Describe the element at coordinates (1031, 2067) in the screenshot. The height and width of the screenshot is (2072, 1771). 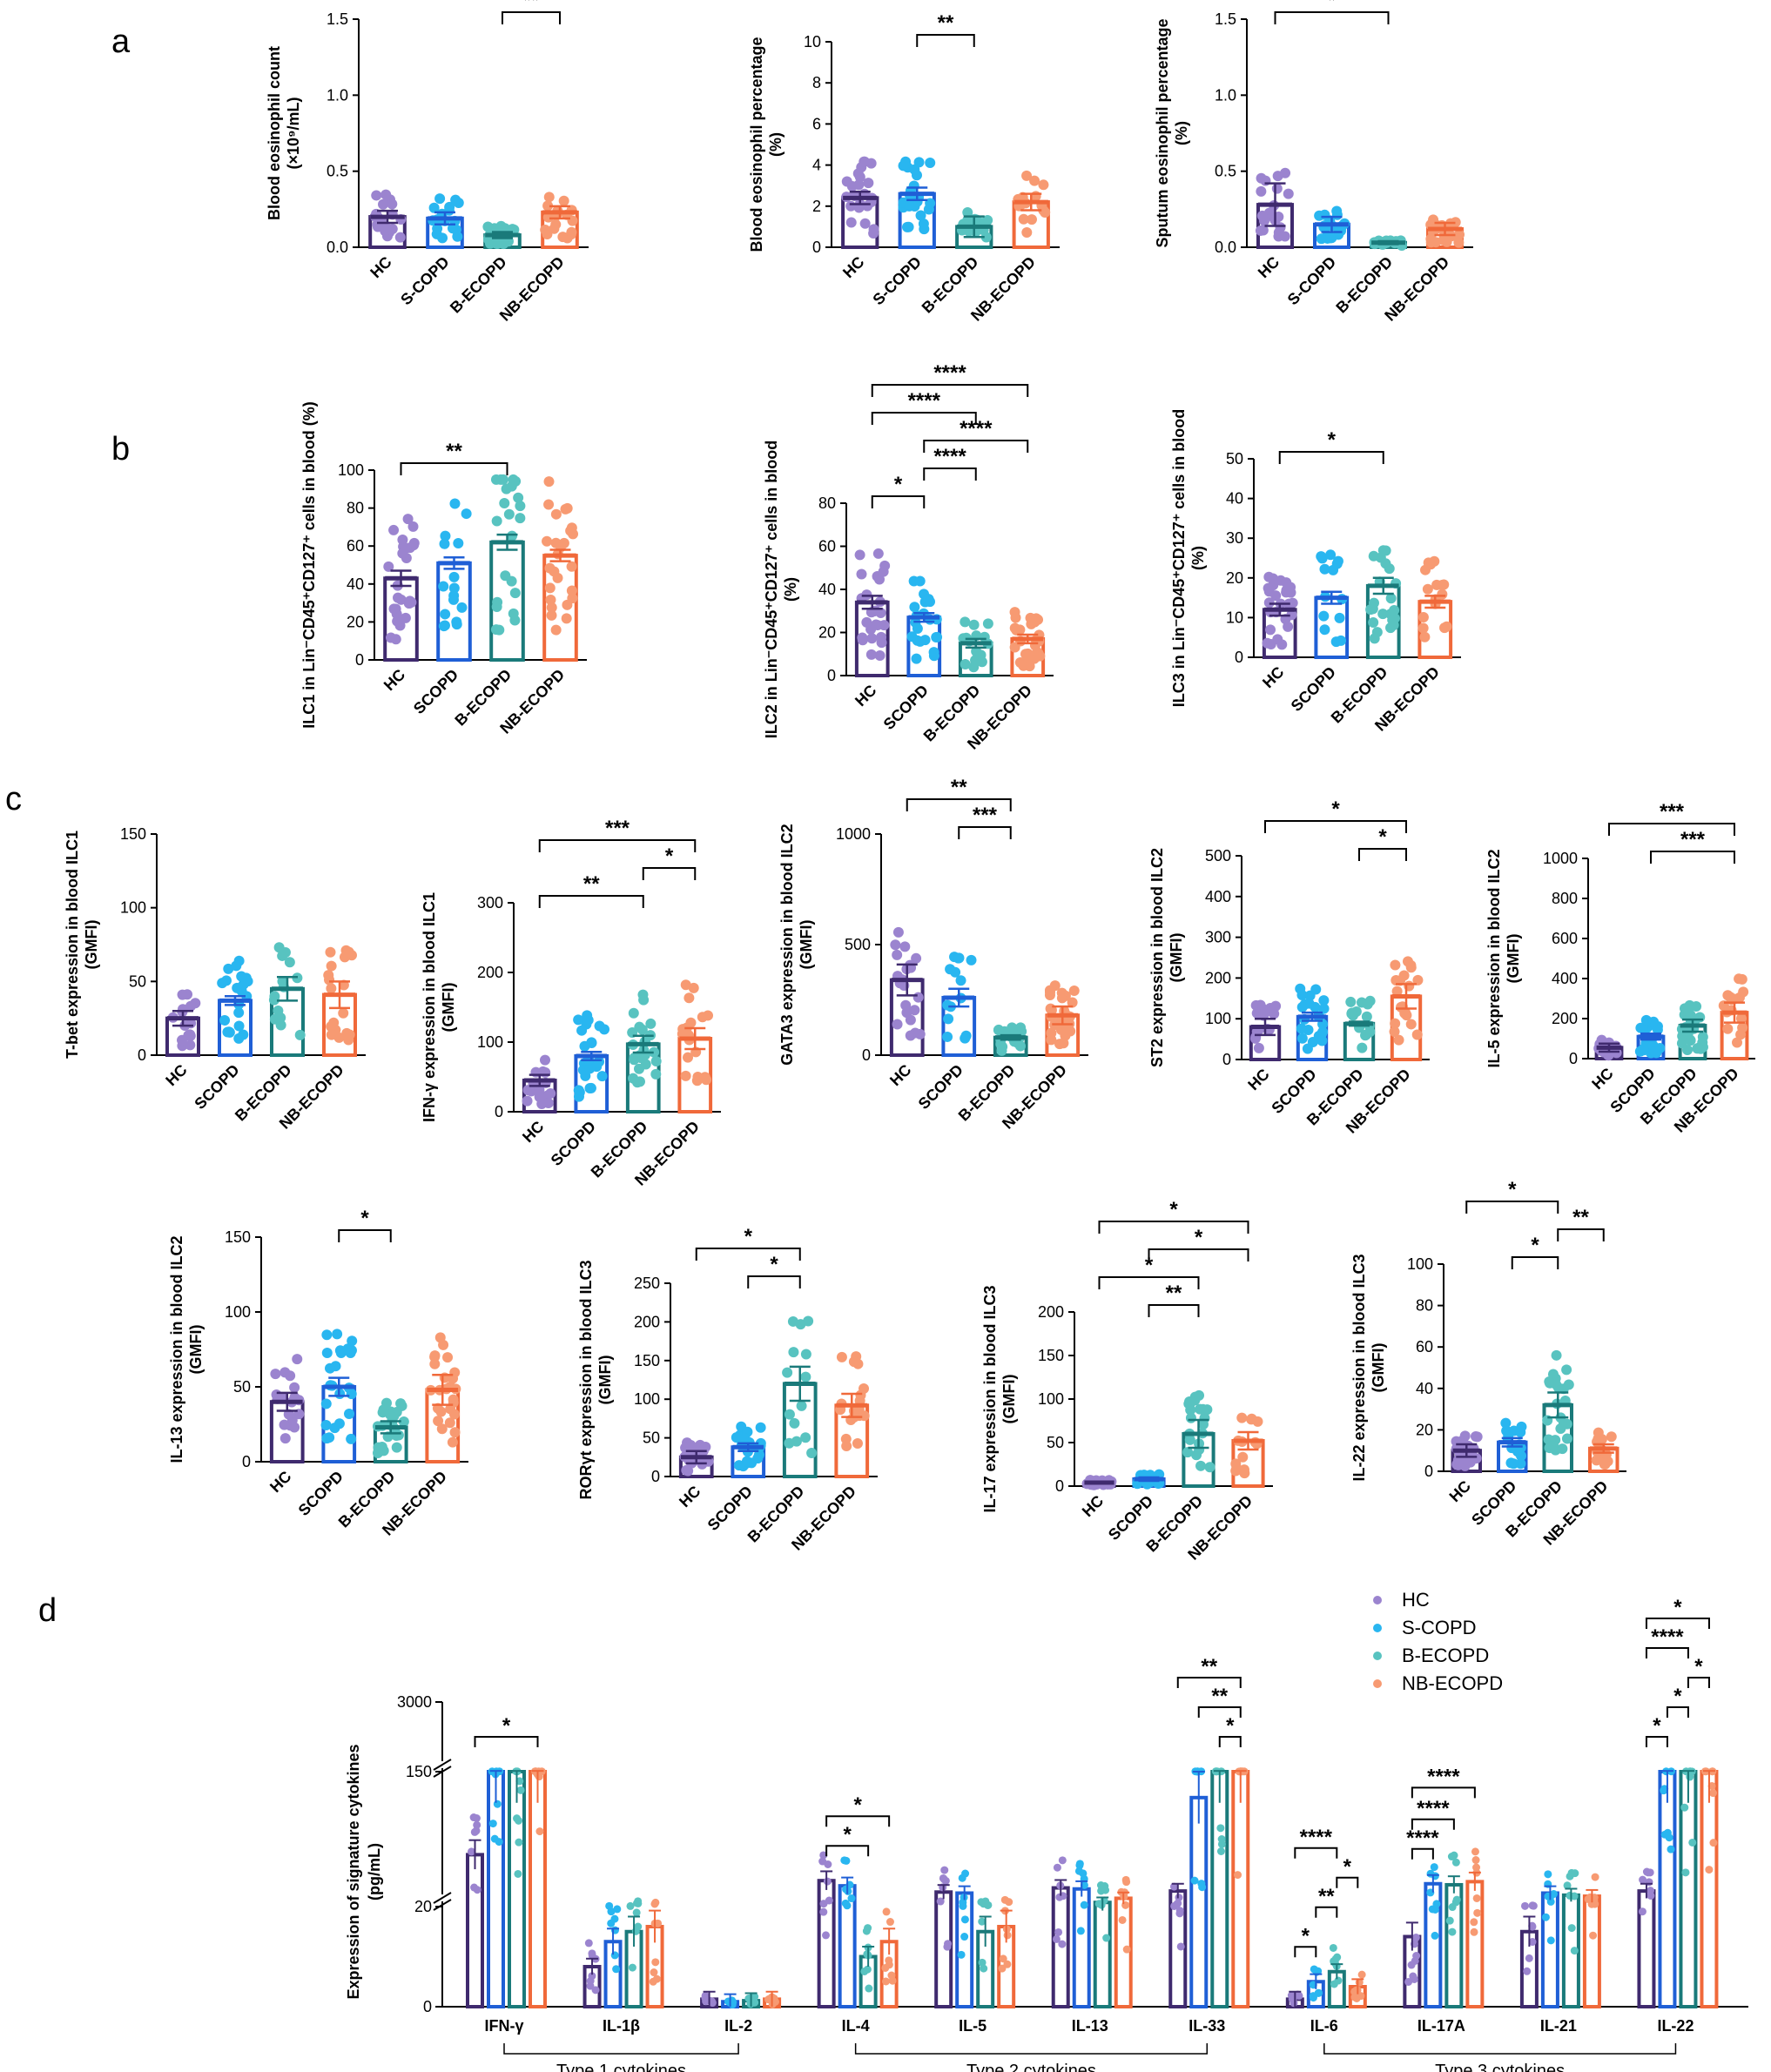
I see `group-label: Type 2 cytokines` at that location.